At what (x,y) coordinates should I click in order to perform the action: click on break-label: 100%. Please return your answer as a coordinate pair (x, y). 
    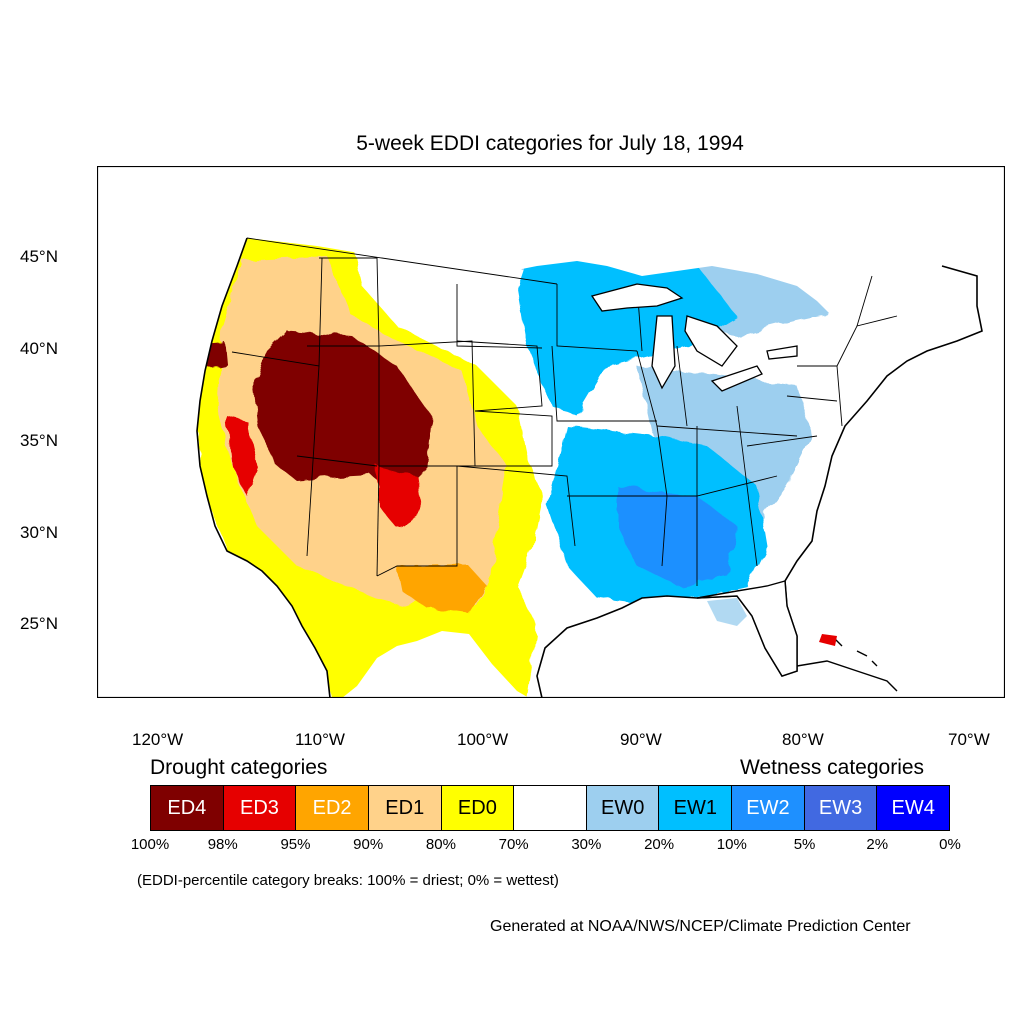
    Looking at the image, I should click on (150, 844).